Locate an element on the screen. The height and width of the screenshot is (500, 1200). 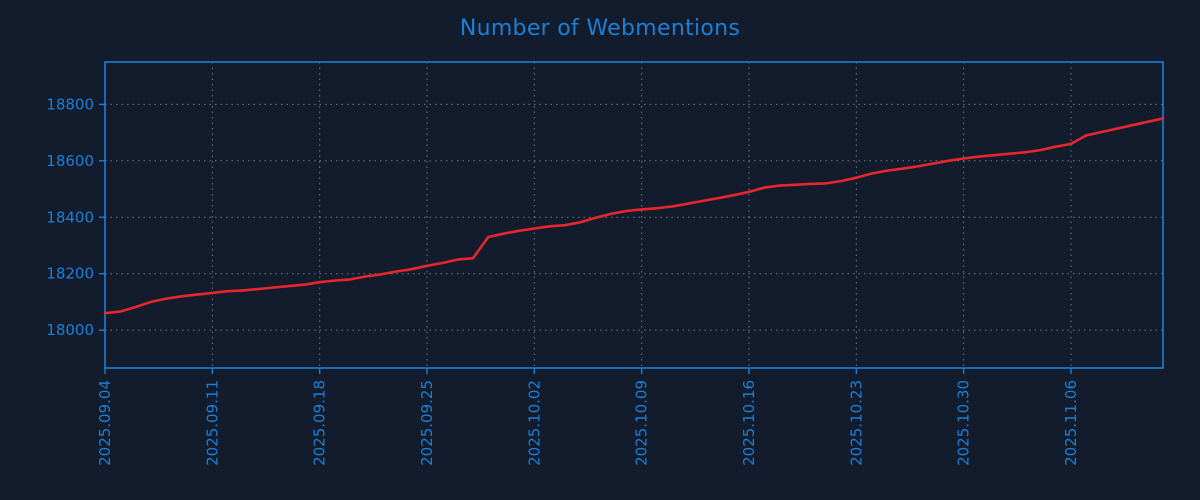
y-tick-label: 18600 is located at coordinates (70, 161).